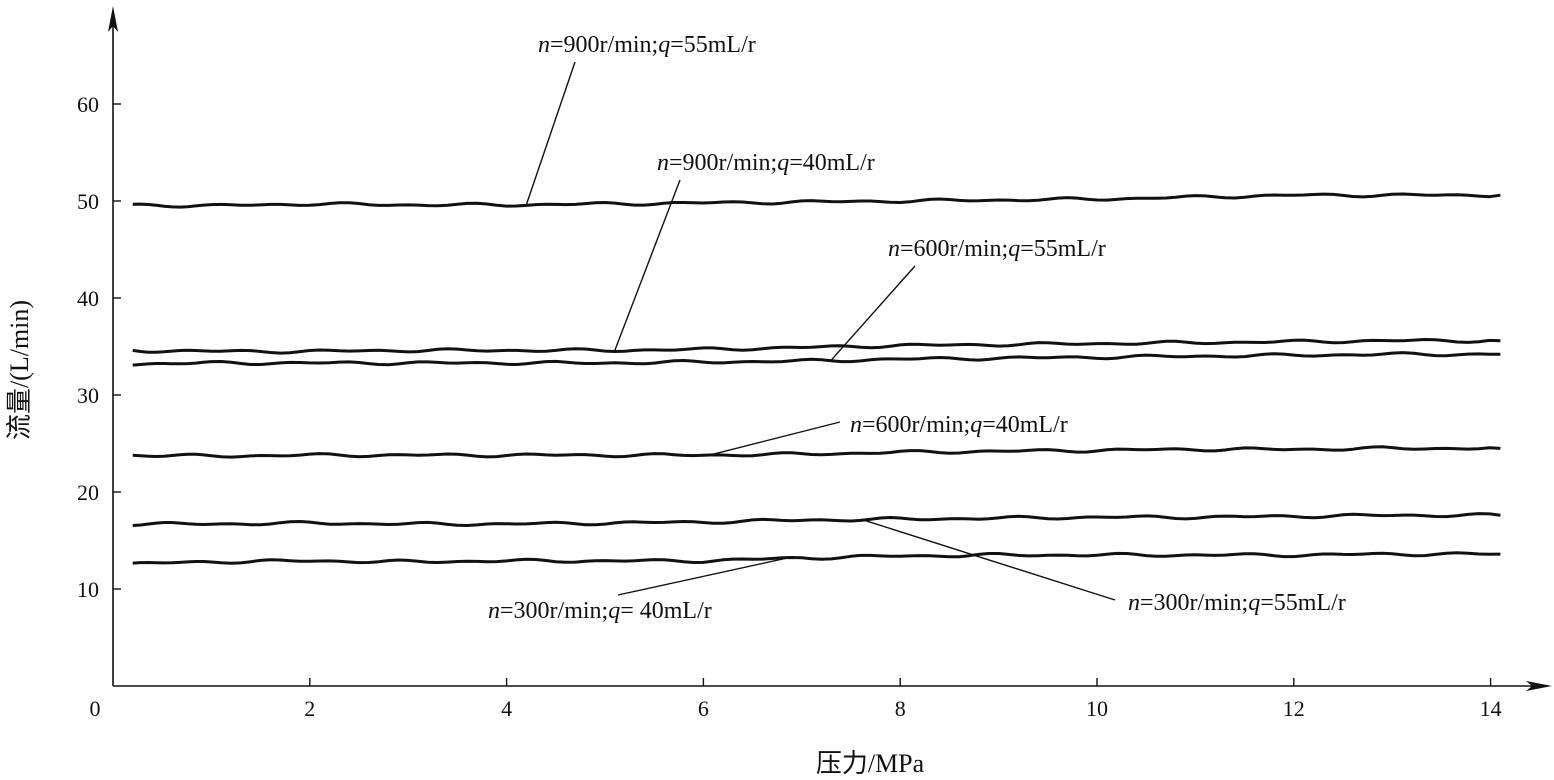  I want to click on series-label-3: n=600r/min;q=55mL/r, so click(997, 249).